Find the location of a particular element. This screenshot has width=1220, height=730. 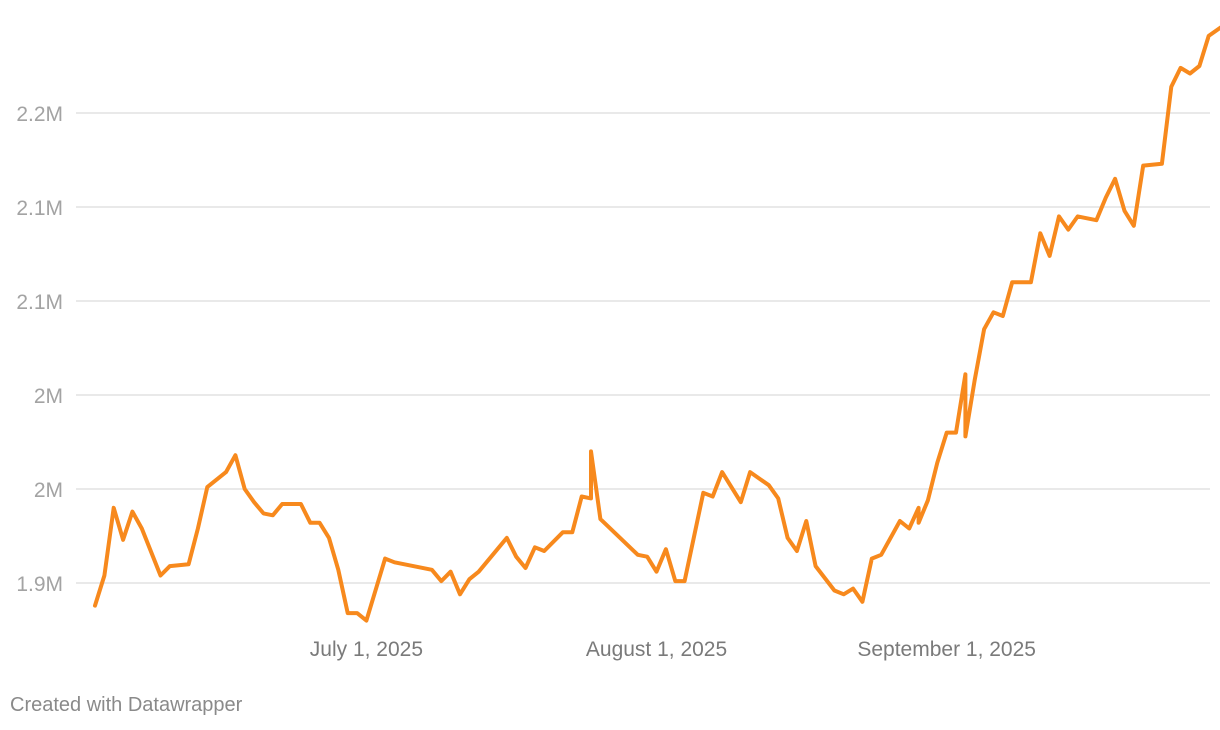

y-tick-label: 2.2M is located at coordinates (39, 114).